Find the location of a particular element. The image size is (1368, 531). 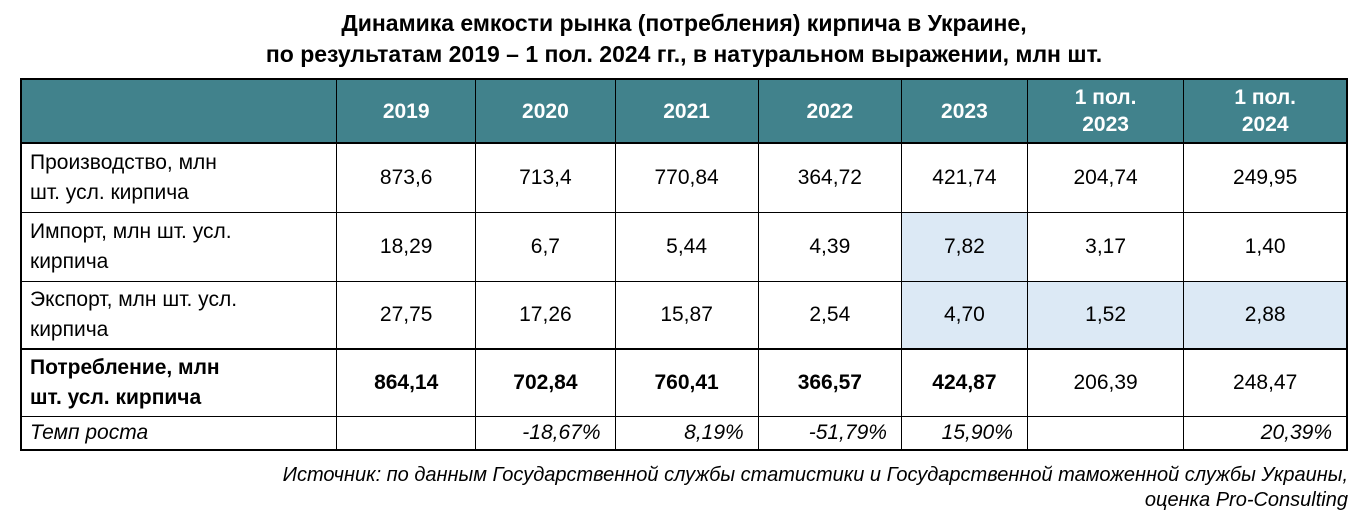

cell-consumption-2022: 366,57 is located at coordinates (829, 382).